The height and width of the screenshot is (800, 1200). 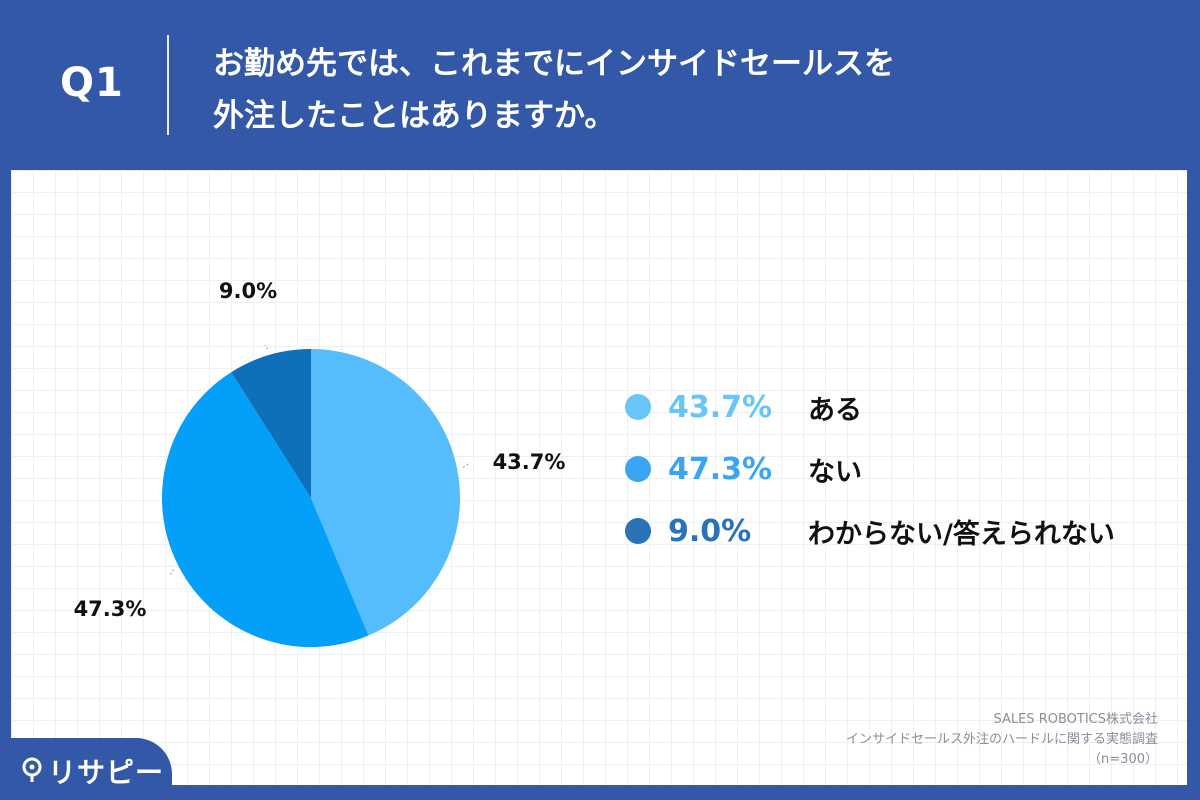 What do you see at coordinates (835, 472) in the screenshot?
I see `legend-label-nai: ない` at bounding box center [835, 472].